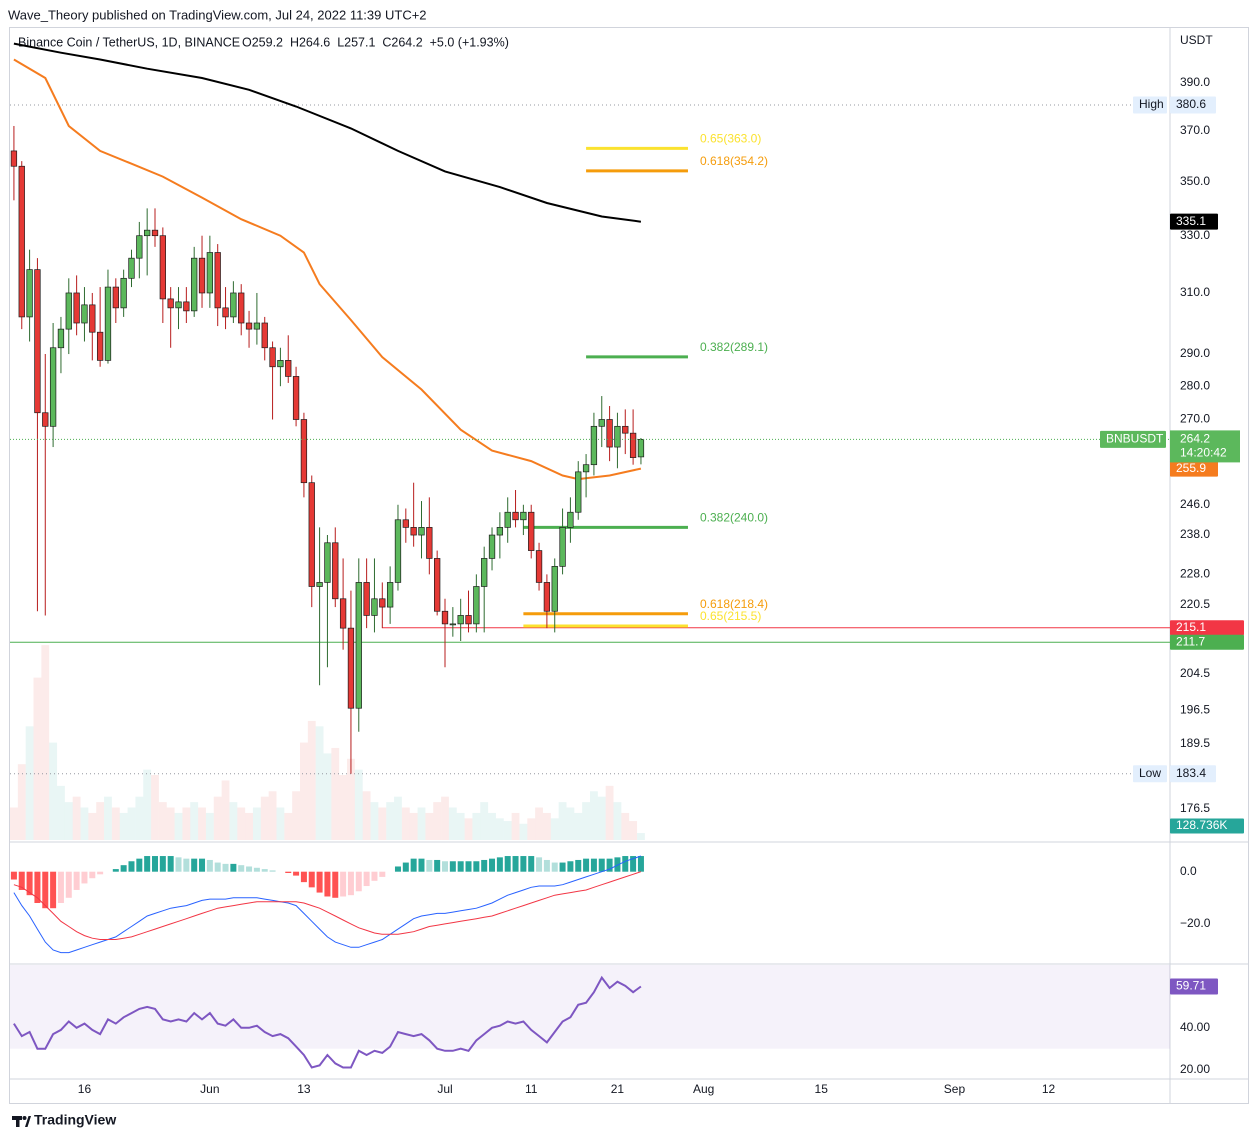 This screenshot has width=1258, height=1138. Describe the element at coordinates (1190, 641) in the screenshot. I see `level-value: 211.7` at that location.